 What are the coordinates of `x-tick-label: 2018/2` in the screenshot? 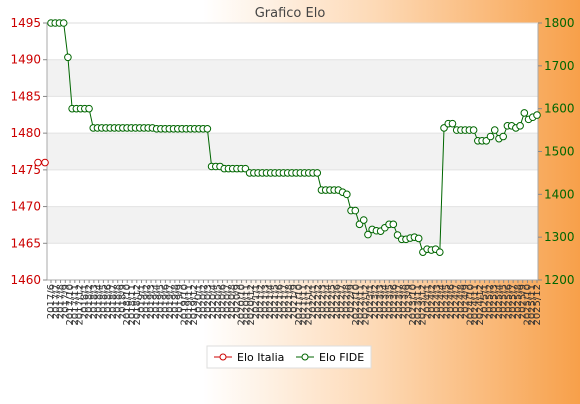 It's located at (89, 301).